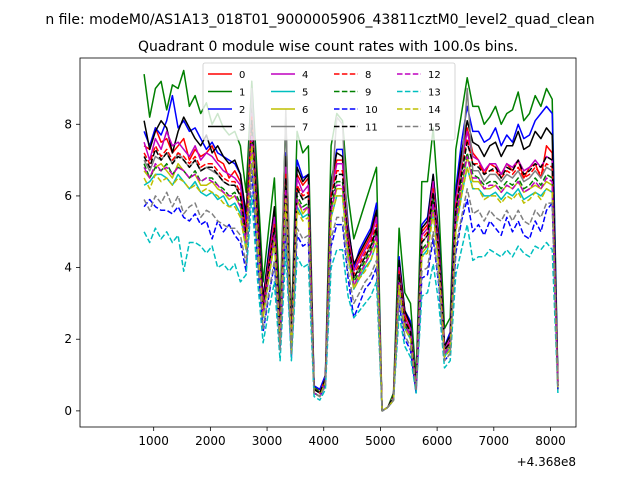 Image resolution: width=640 pixels, height=480 pixels. What do you see at coordinates (437, 441) in the screenshot?
I see `x-tick-label: 6000` at bounding box center [437, 441].